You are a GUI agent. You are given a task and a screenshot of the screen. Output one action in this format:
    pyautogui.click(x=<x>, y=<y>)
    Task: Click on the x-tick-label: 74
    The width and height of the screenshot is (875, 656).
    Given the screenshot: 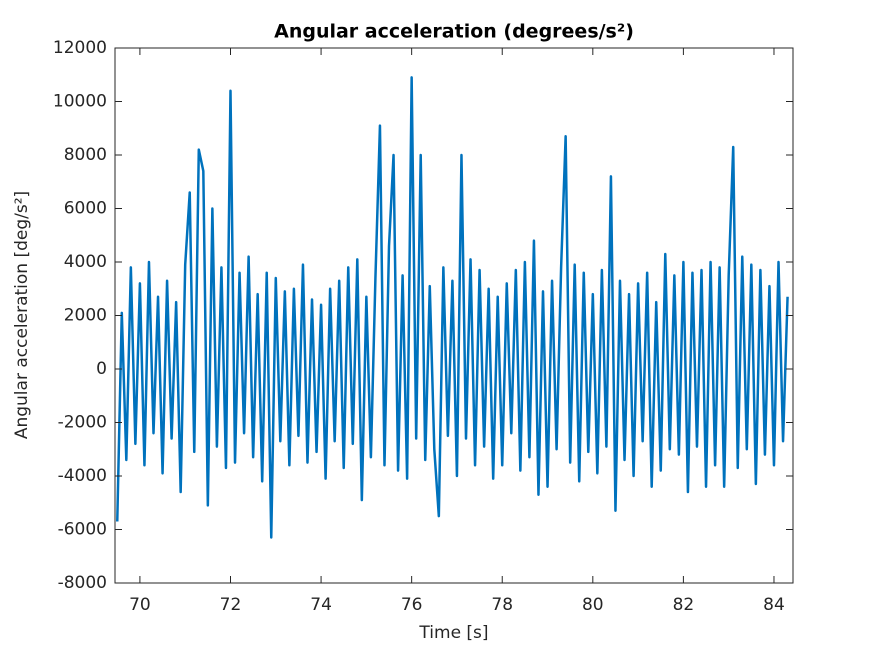 What is the action you would take?
    pyautogui.click(x=321, y=605)
    